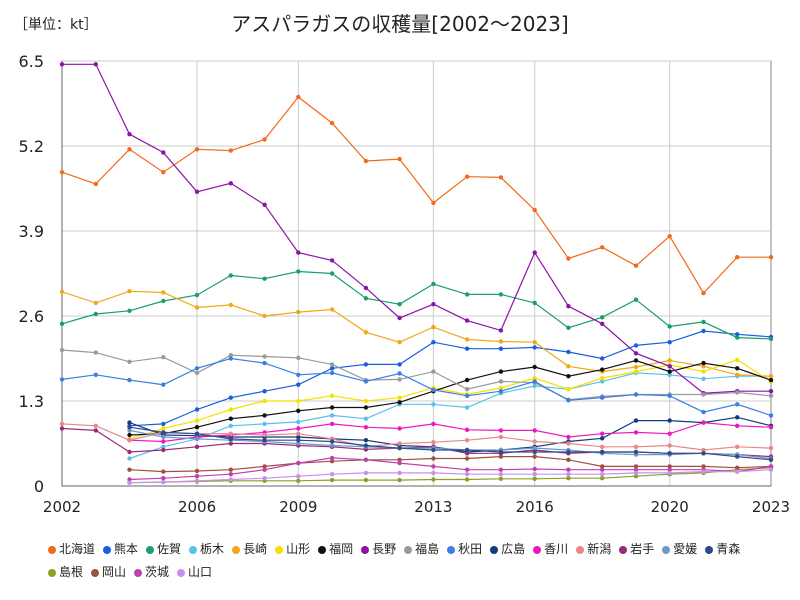 The width and height of the screenshot is (800, 600). Describe the element at coordinates (642, 549) in the screenshot. I see `legend-label: 岩手` at that location.